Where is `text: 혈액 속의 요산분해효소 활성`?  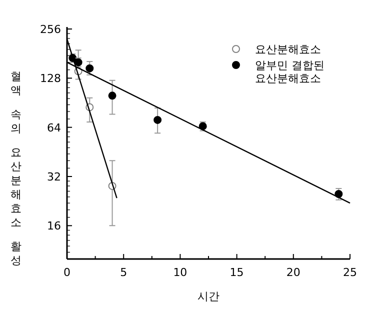
text: 혈액 속의 요산분해효소 활성 is located at coordinates (16, 168).